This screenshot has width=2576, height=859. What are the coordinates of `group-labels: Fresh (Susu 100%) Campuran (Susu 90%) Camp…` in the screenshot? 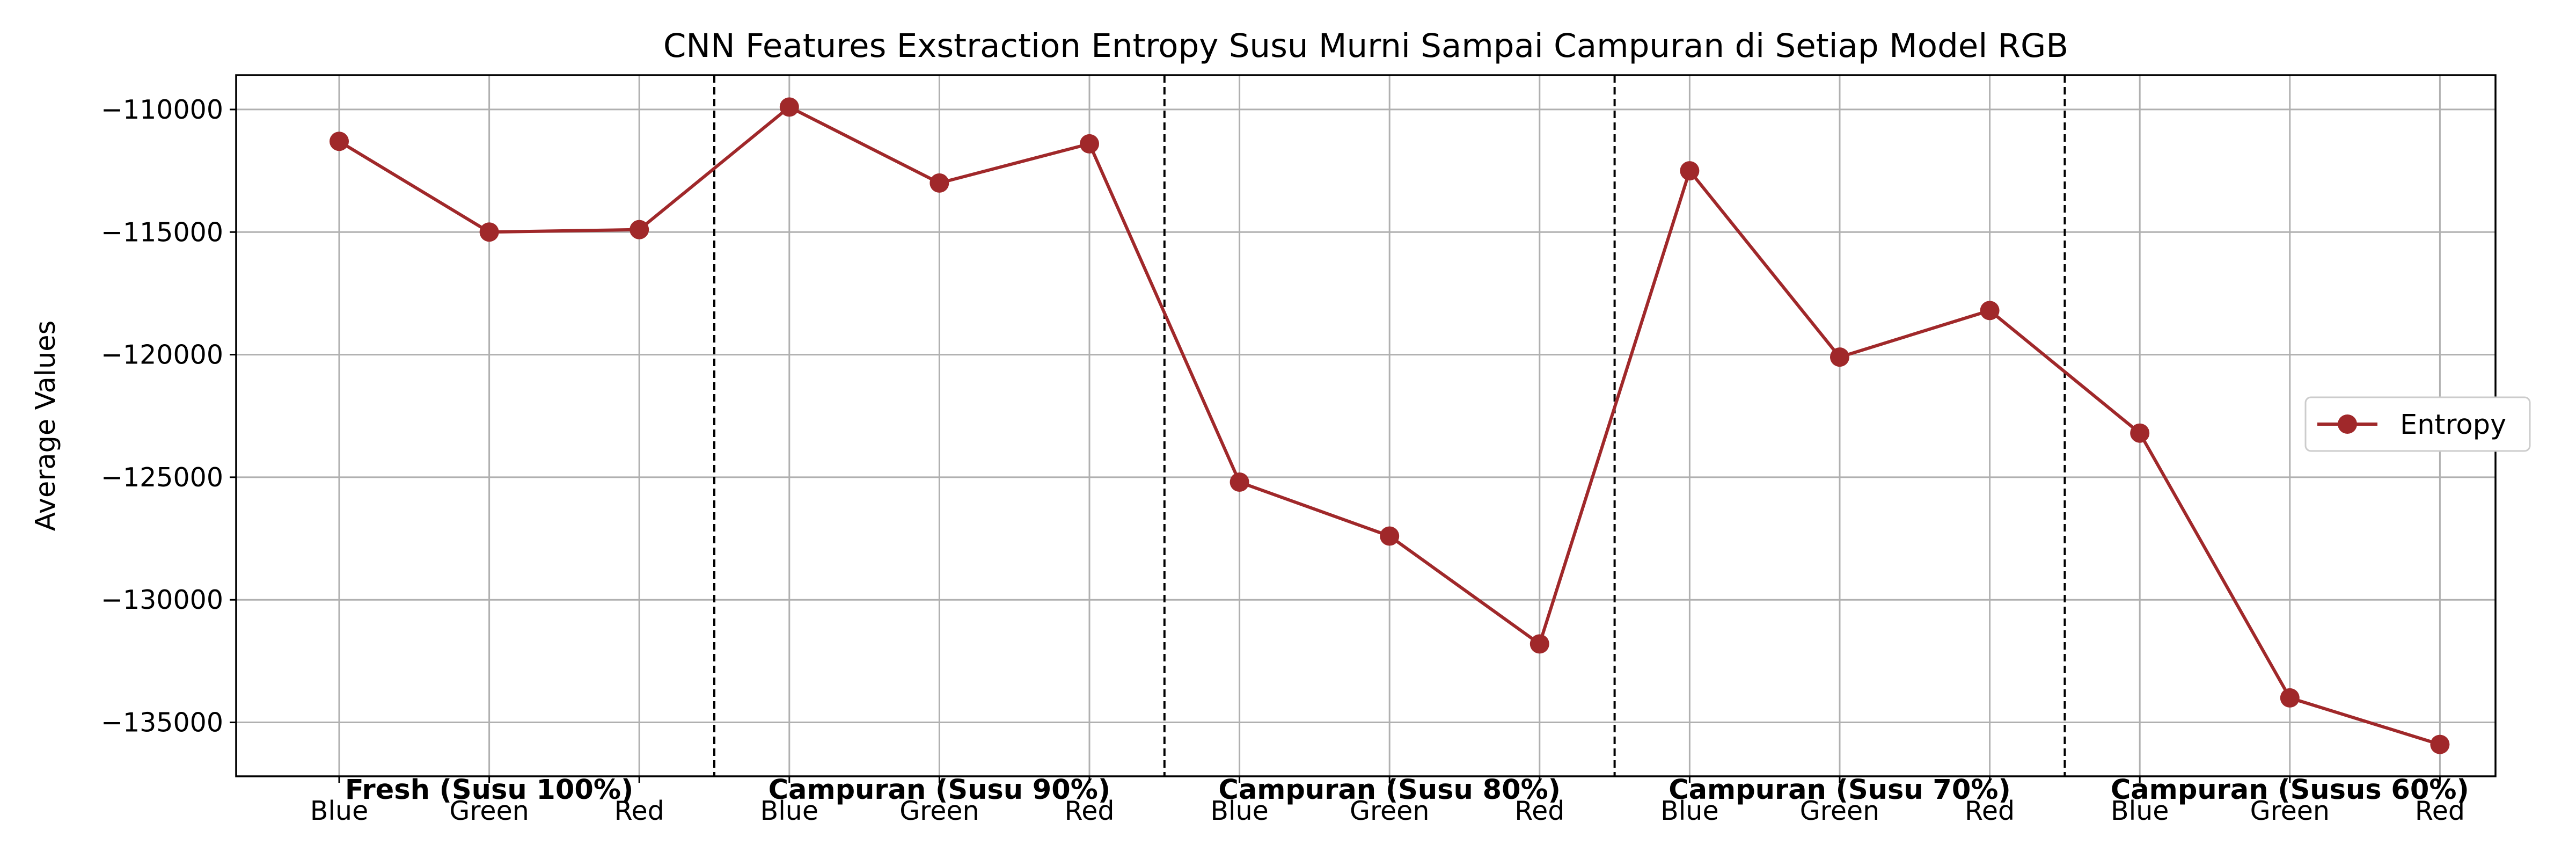 It's located at (1407, 790).